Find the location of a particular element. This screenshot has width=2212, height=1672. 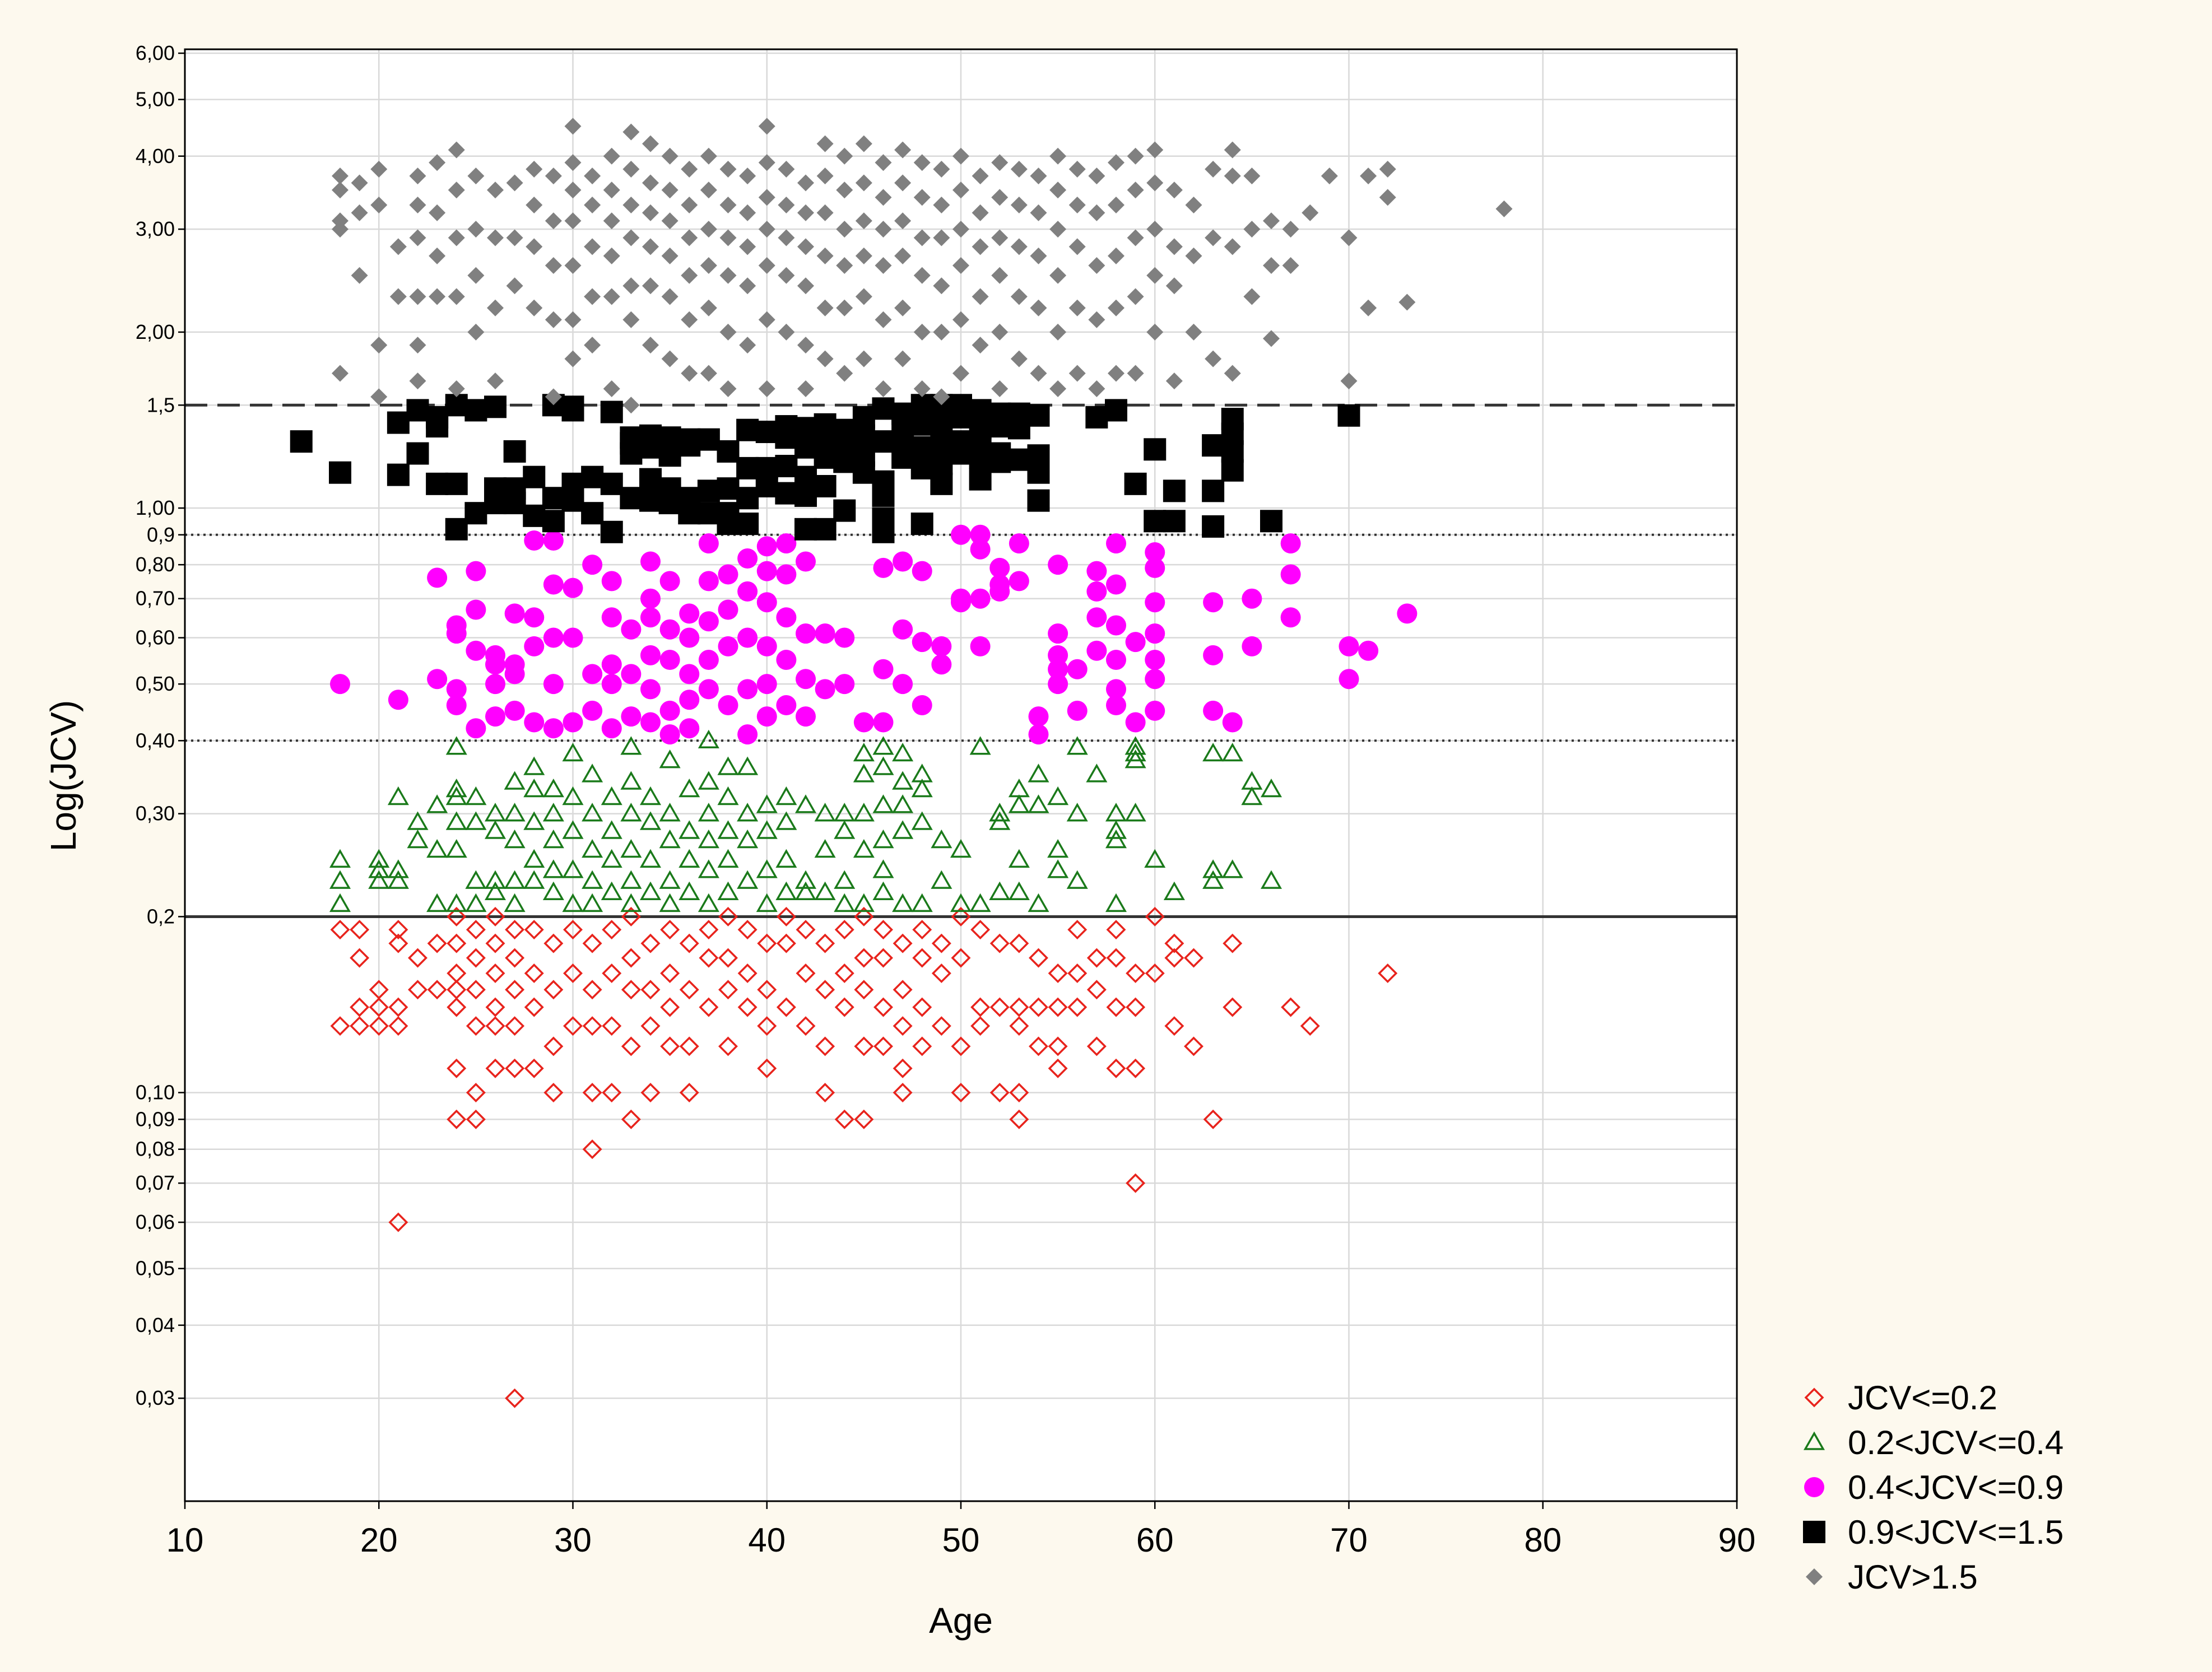

y-tick-label: 0,04 is located at coordinates (155, 1325).